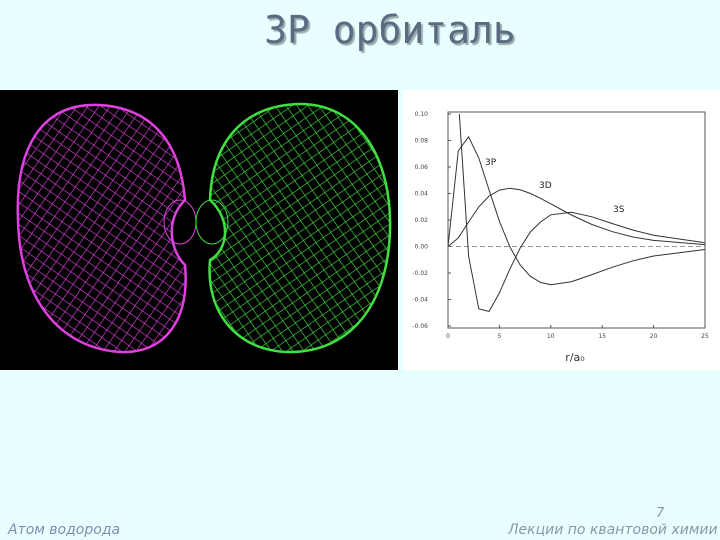 The height and width of the screenshot is (540, 720). I want to click on x-axis-label: r/a₀, so click(575, 357).